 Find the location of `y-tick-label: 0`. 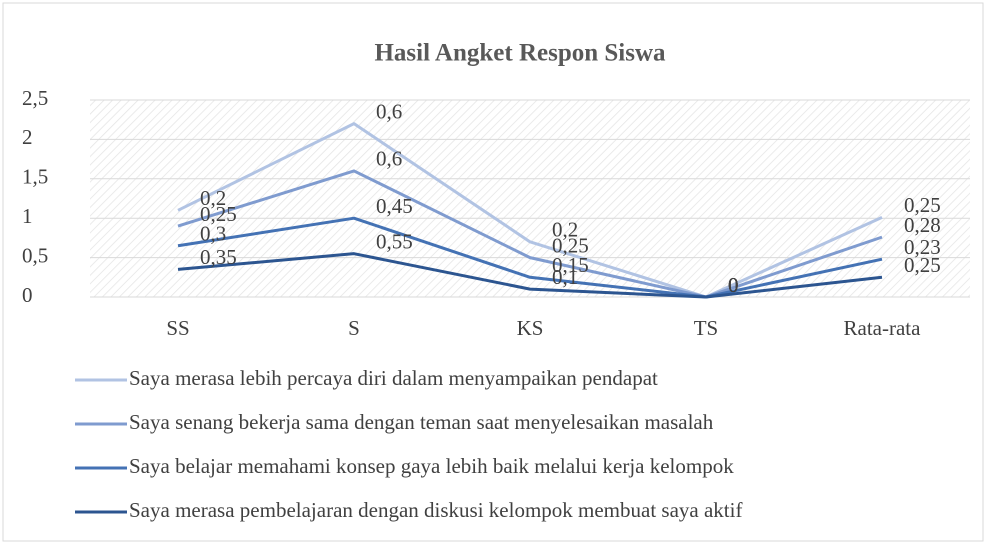

y-tick-label: 0 is located at coordinates (27, 295).